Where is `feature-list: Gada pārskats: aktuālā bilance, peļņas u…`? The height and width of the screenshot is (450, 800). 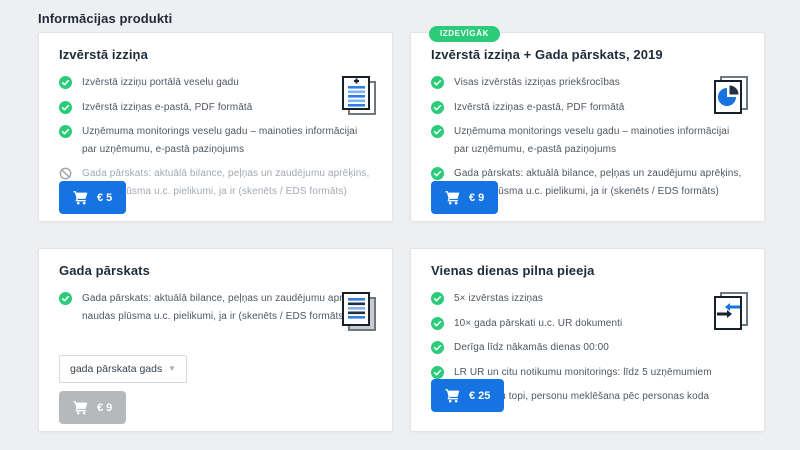
feature-list: Gada pārskats: aktuālā bilance, peļņas u… is located at coordinates (215, 307).